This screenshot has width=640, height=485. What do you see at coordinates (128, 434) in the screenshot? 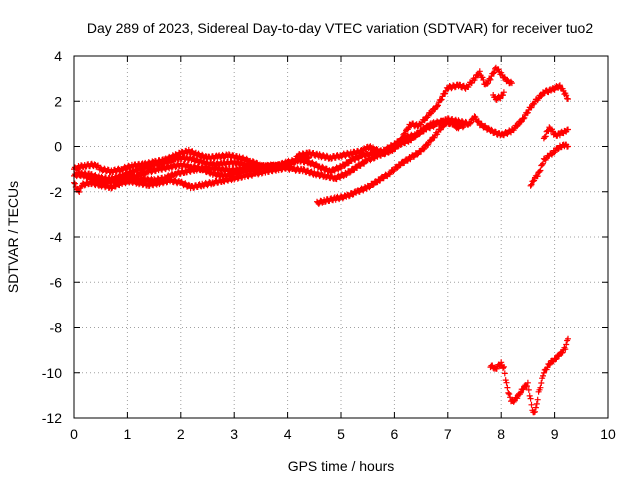
I see `x-tick-label: 1` at bounding box center [128, 434].